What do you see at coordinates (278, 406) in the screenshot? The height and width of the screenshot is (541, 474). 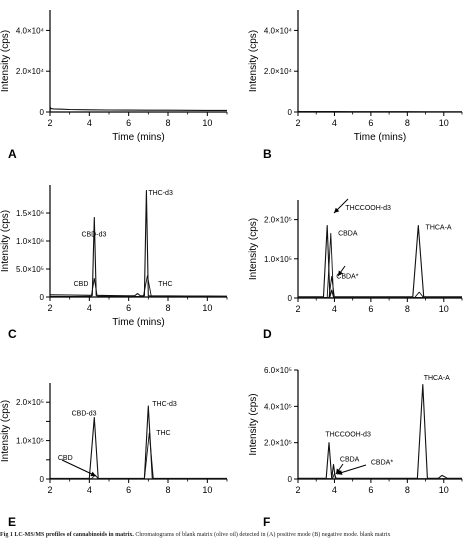 I see `y-tick-label: 4.0×10⁵` at bounding box center [278, 406].